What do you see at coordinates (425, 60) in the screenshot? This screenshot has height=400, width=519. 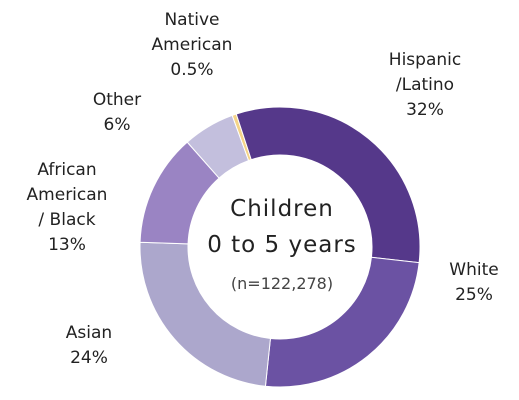 I see `label-hispanic-line1: Hispanic` at bounding box center [425, 60].